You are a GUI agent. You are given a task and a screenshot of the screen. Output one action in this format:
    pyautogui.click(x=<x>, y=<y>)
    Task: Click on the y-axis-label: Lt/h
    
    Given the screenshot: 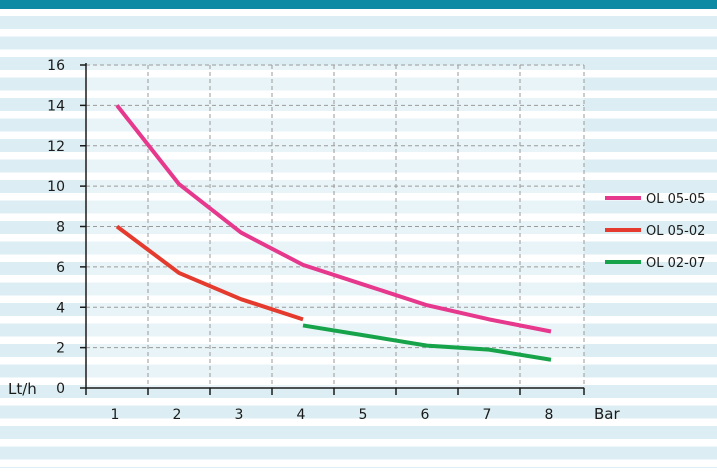 What is the action you would take?
    pyautogui.click(x=22, y=389)
    